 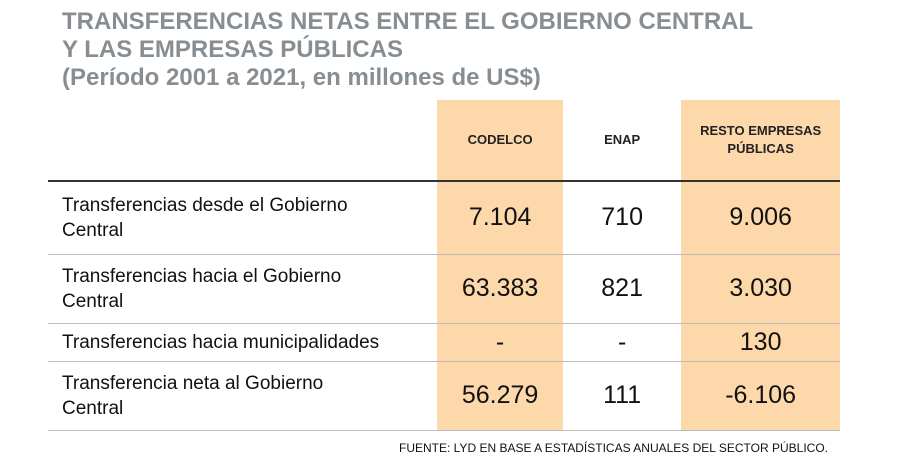 I want to click on cell-value: 111, so click(x=622, y=396).